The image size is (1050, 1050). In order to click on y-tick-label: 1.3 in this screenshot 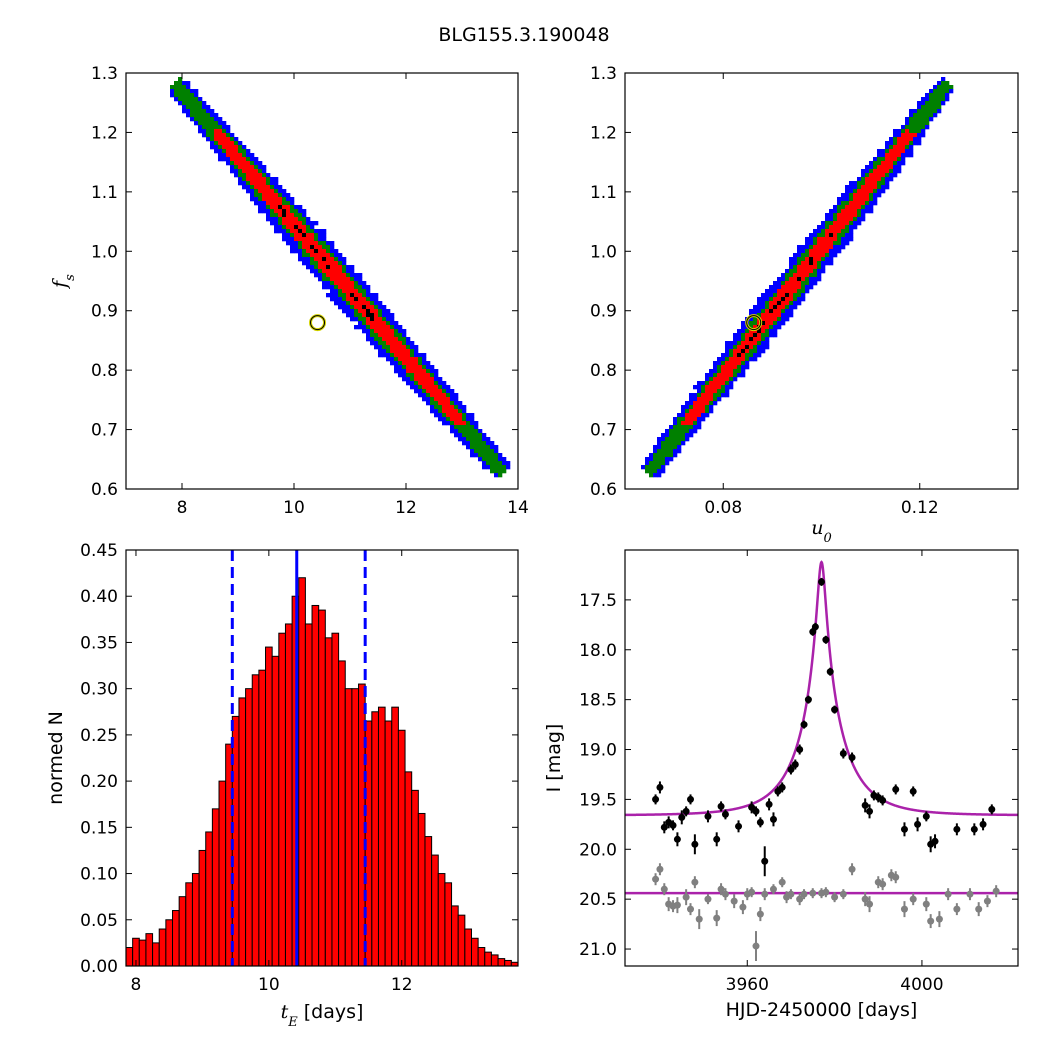, I will do `click(104, 74)`.